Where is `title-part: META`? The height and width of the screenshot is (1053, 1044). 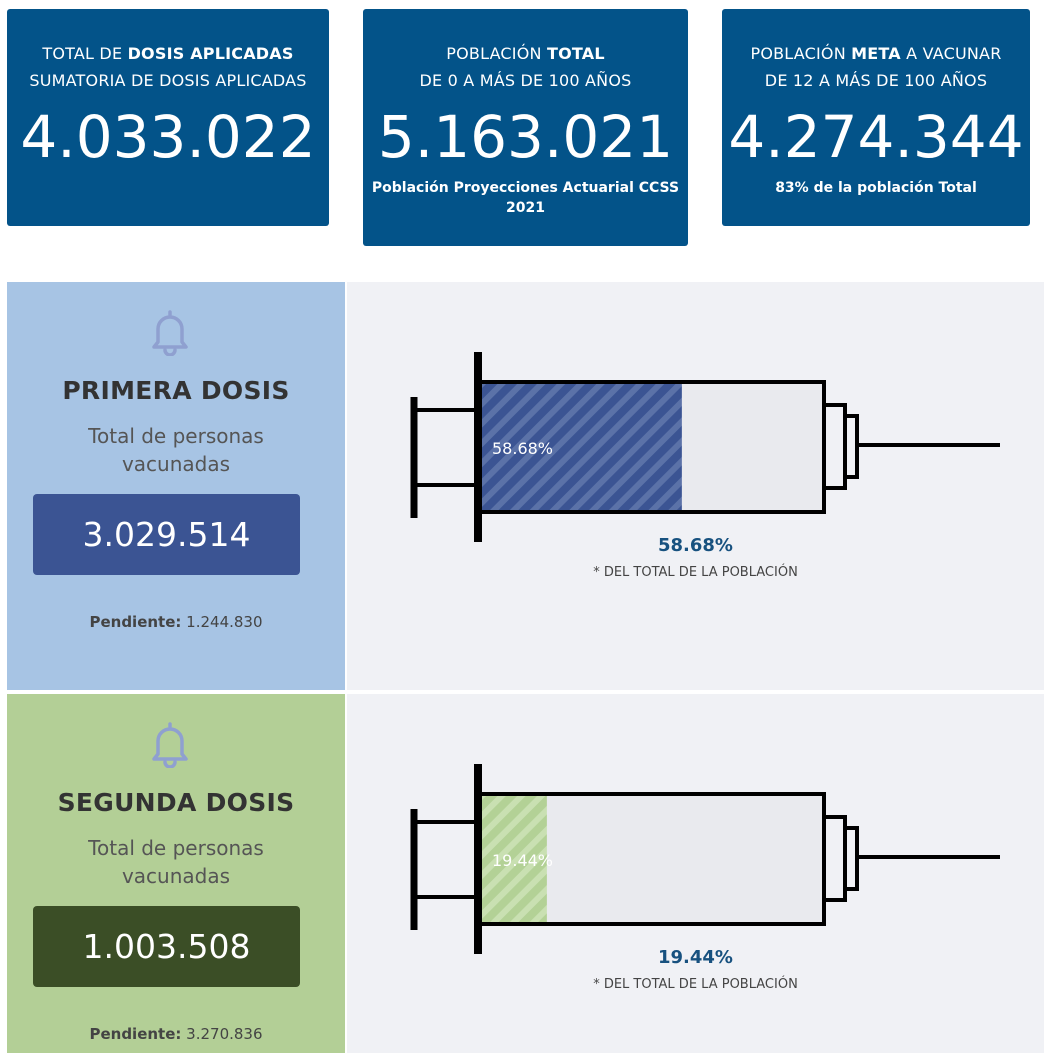
title-part: META is located at coordinates (876, 53).